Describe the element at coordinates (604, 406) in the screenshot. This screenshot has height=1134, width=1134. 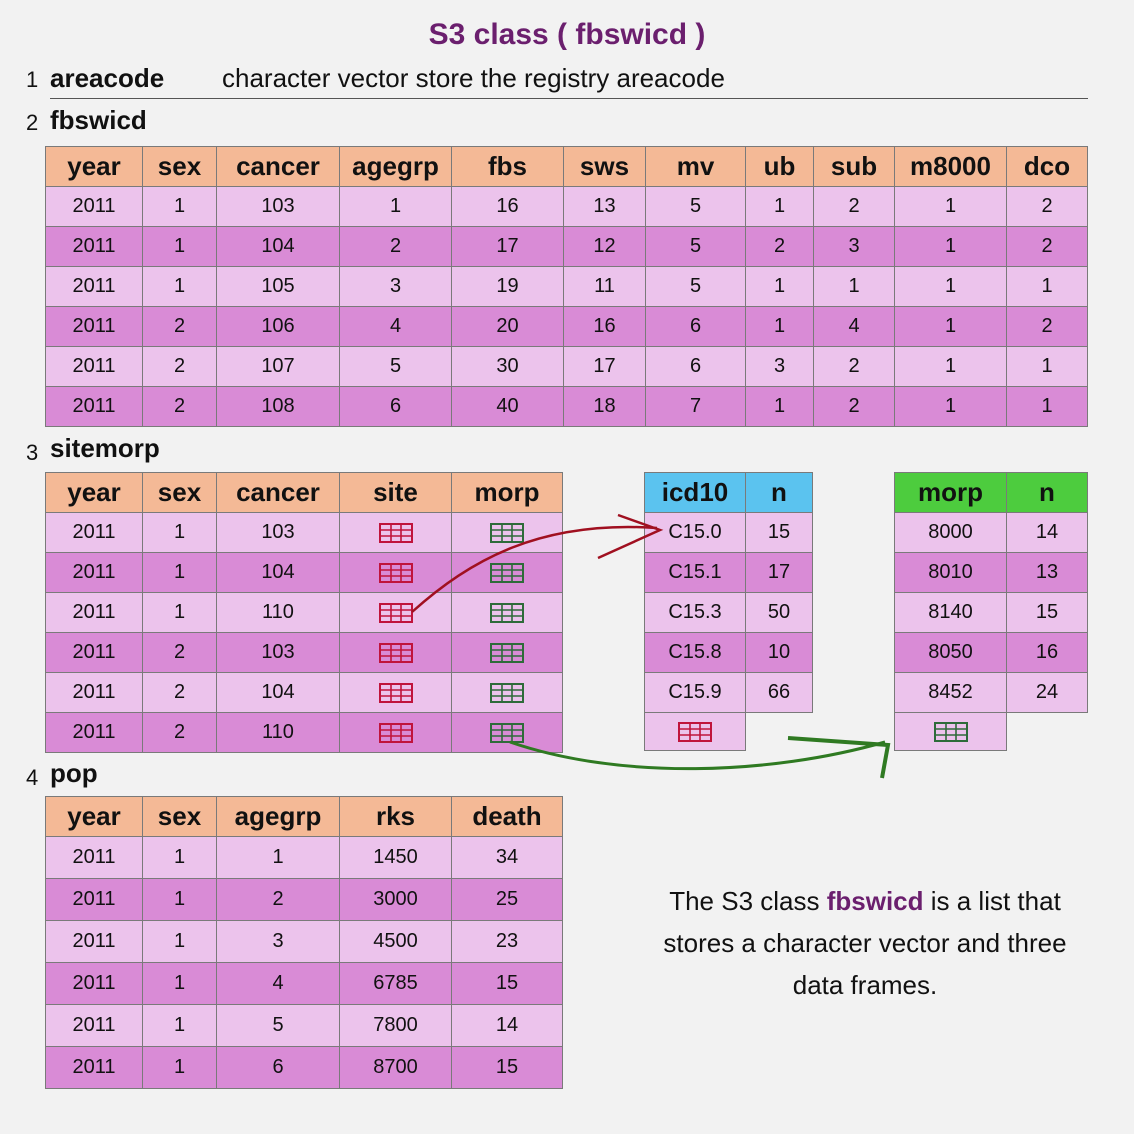
I see `table-cell: 18` at that location.